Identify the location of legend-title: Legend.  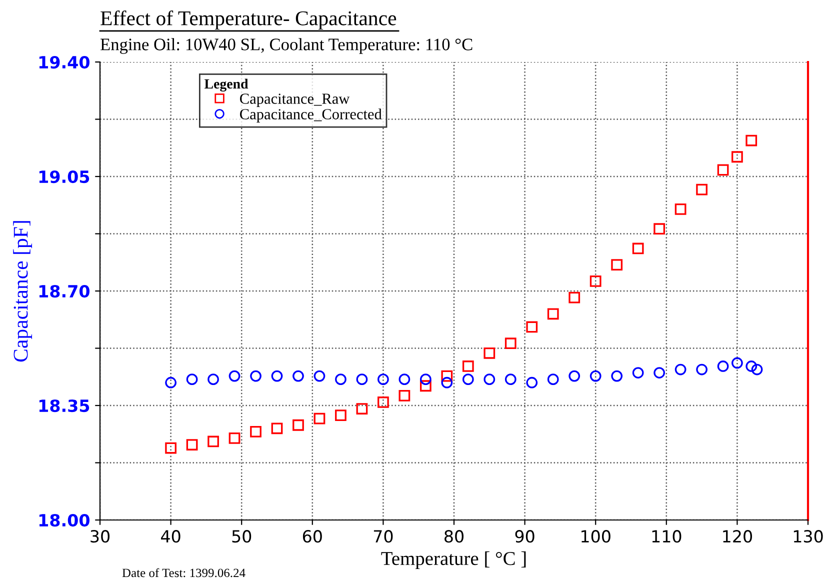
(226, 85).